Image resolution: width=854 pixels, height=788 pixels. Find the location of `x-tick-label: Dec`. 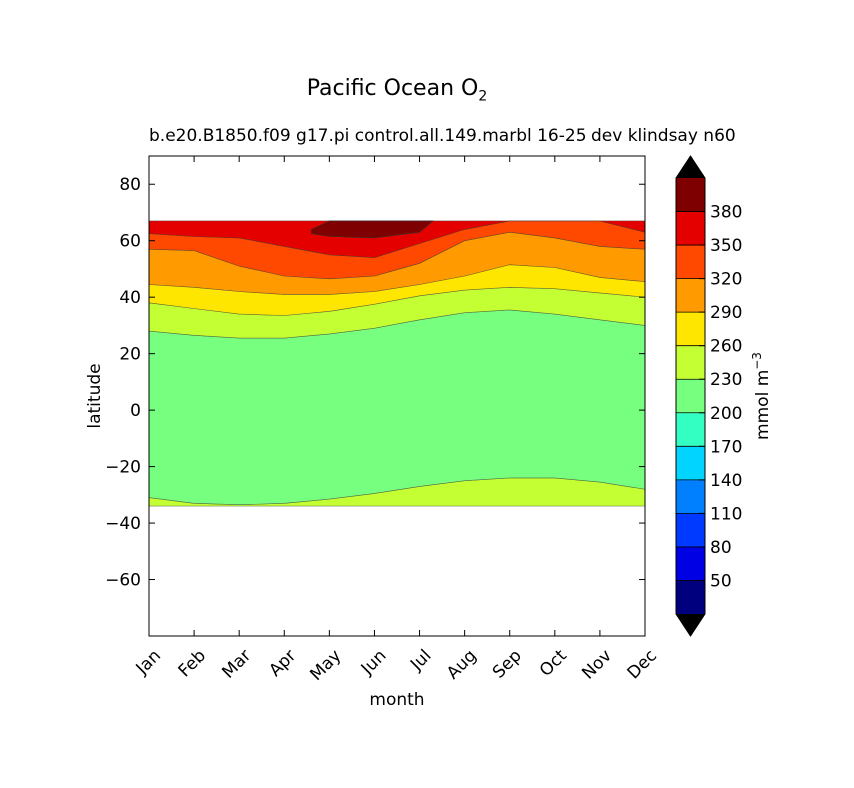

x-tick-label: Dec is located at coordinates (642, 664).